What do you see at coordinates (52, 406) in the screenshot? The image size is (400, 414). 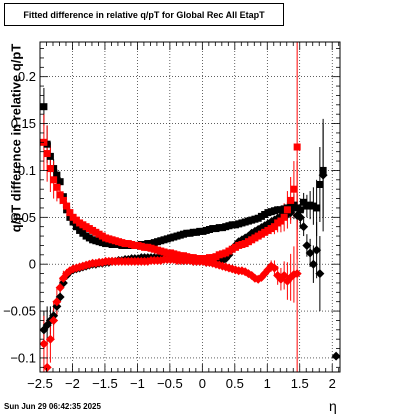 I see `timestamp: Sun Jun 29 06:42:35 2025` at bounding box center [52, 406].